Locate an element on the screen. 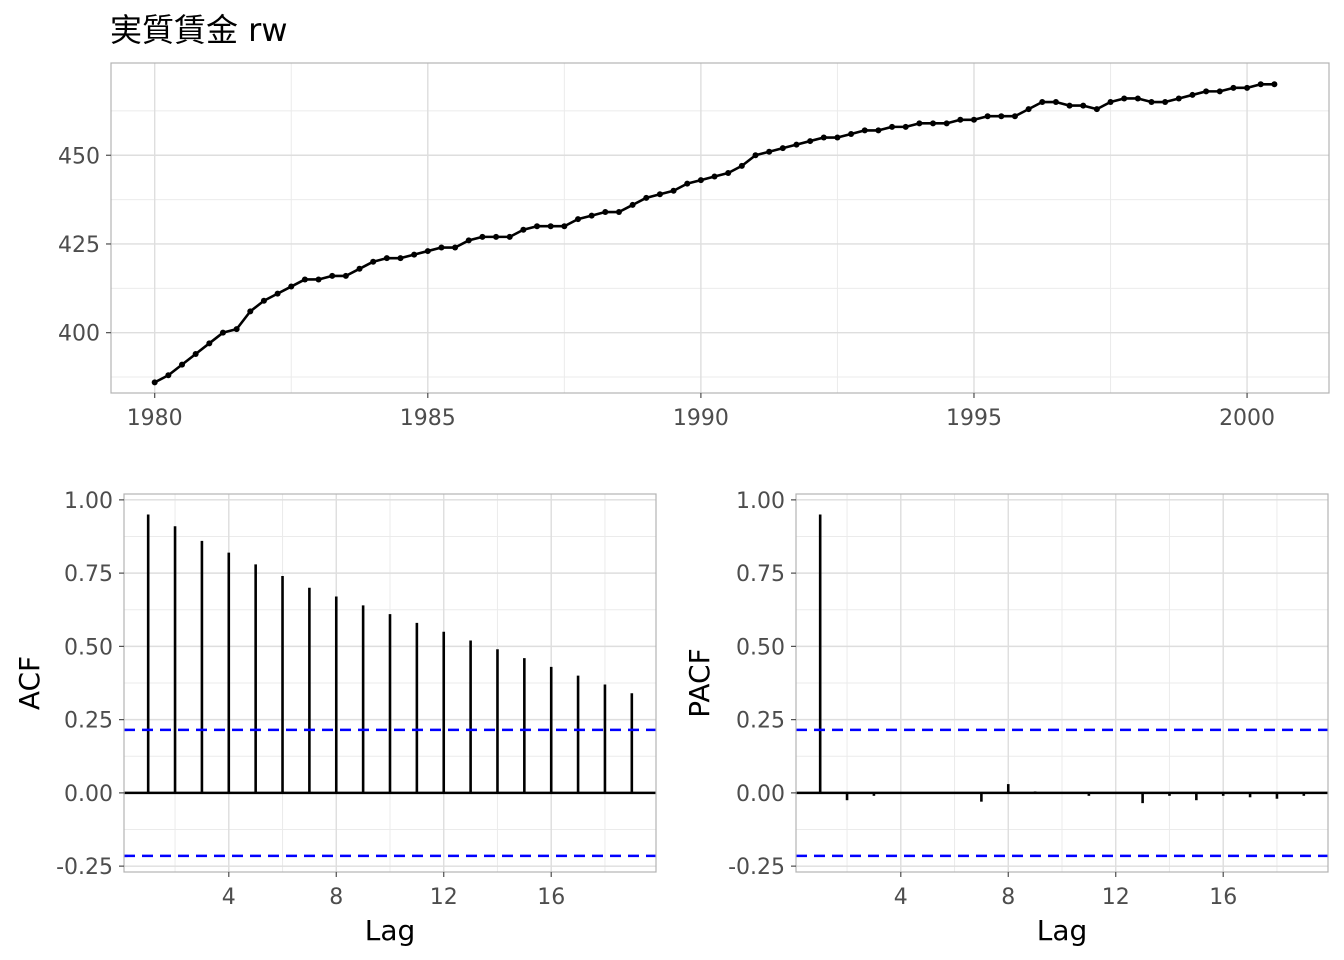  x-tick-label: 2000 is located at coordinates (1247, 418).